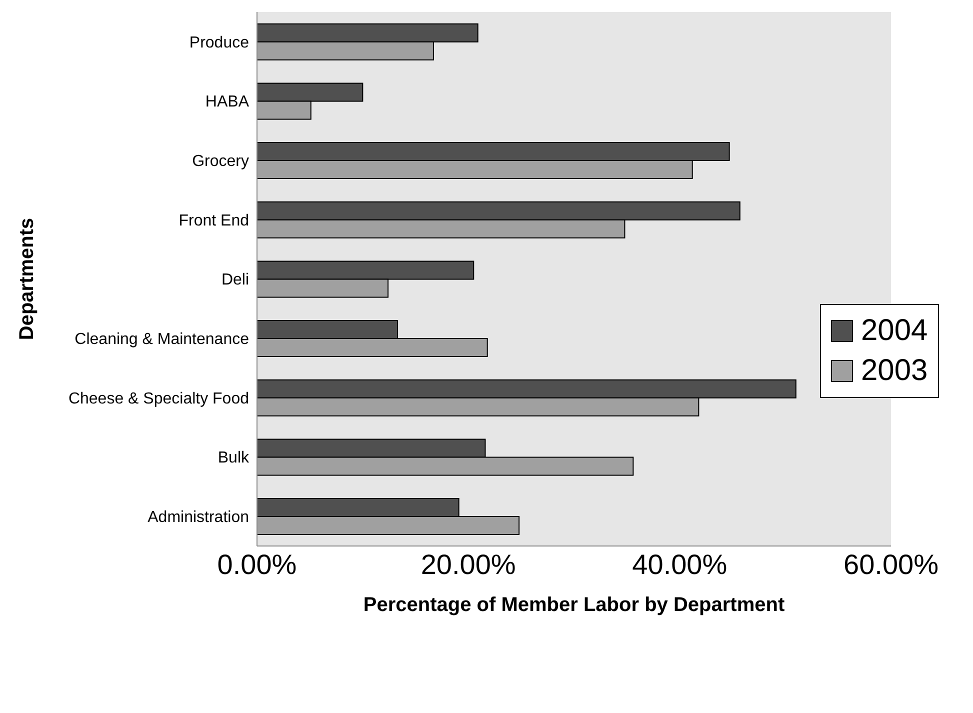 The image size is (973, 713). I want to click on legend-label: 2004, so click(894, 331).